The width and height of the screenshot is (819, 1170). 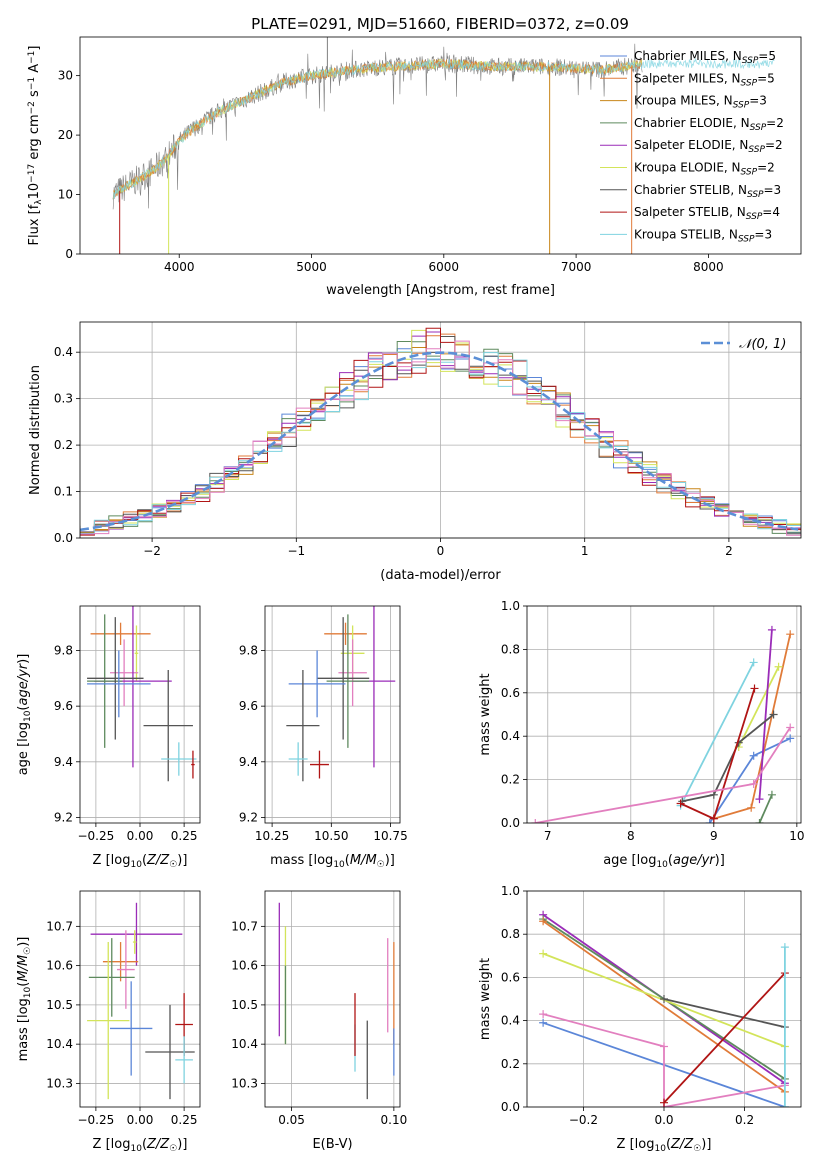 I want to click on legend-label: Kroupa MILES, NSSP=3, so click(x=700, y=102).